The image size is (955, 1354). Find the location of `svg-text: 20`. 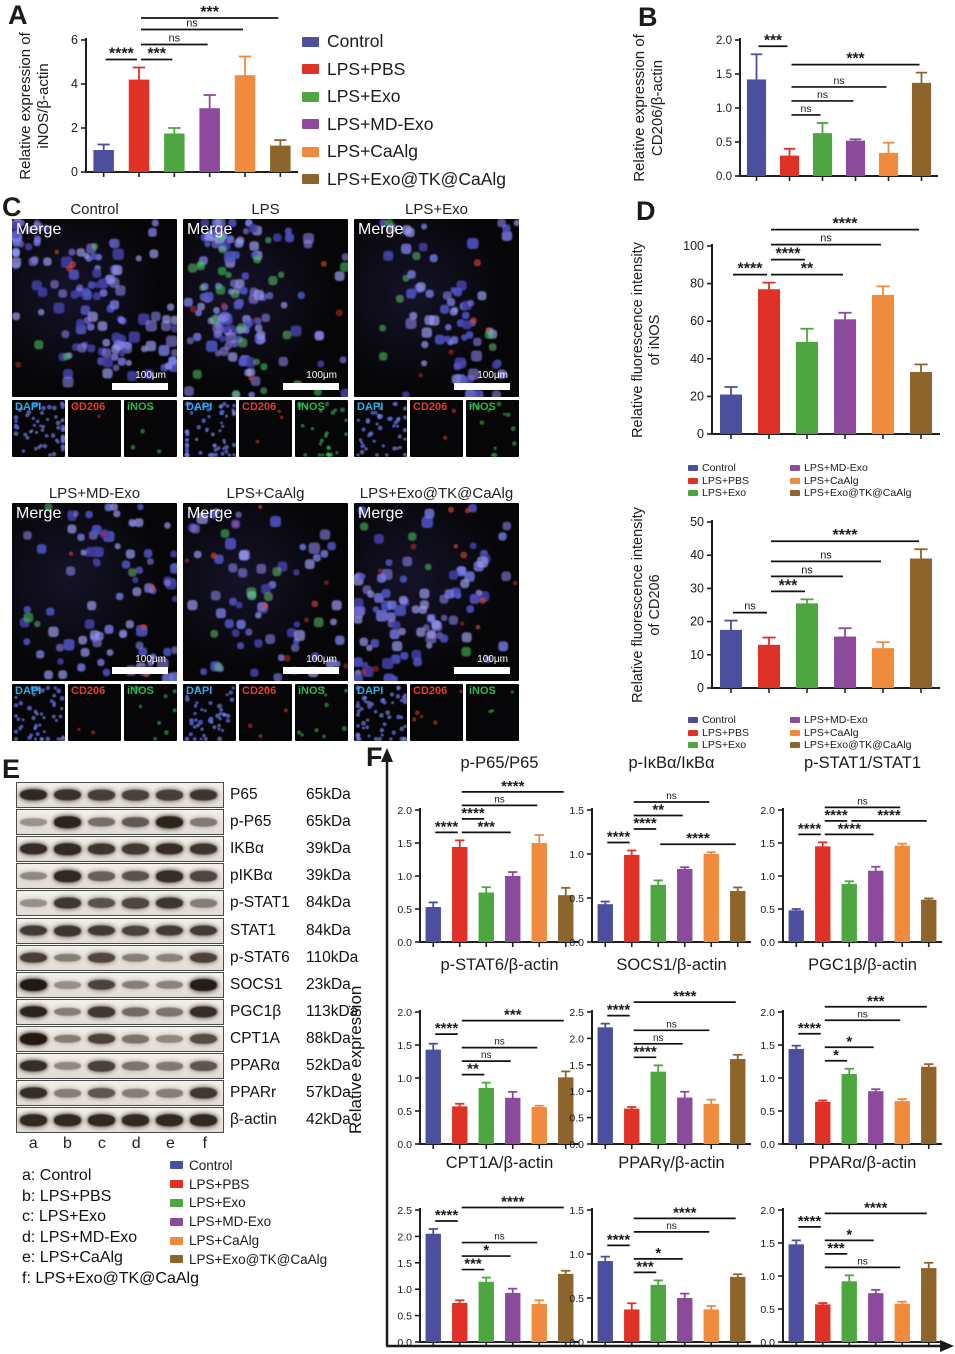

svg-text: 20 is located at coordinates (697, 396).